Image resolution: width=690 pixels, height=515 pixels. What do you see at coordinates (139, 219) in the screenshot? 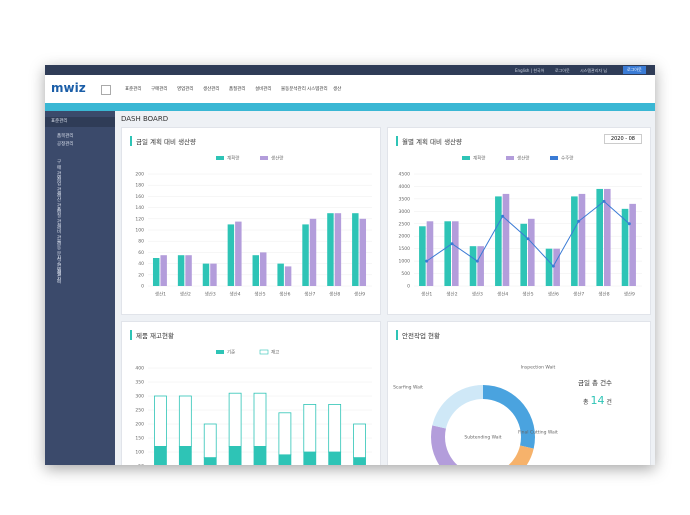
I see `y-tick-label: 120` at bounding box center [139, 219].